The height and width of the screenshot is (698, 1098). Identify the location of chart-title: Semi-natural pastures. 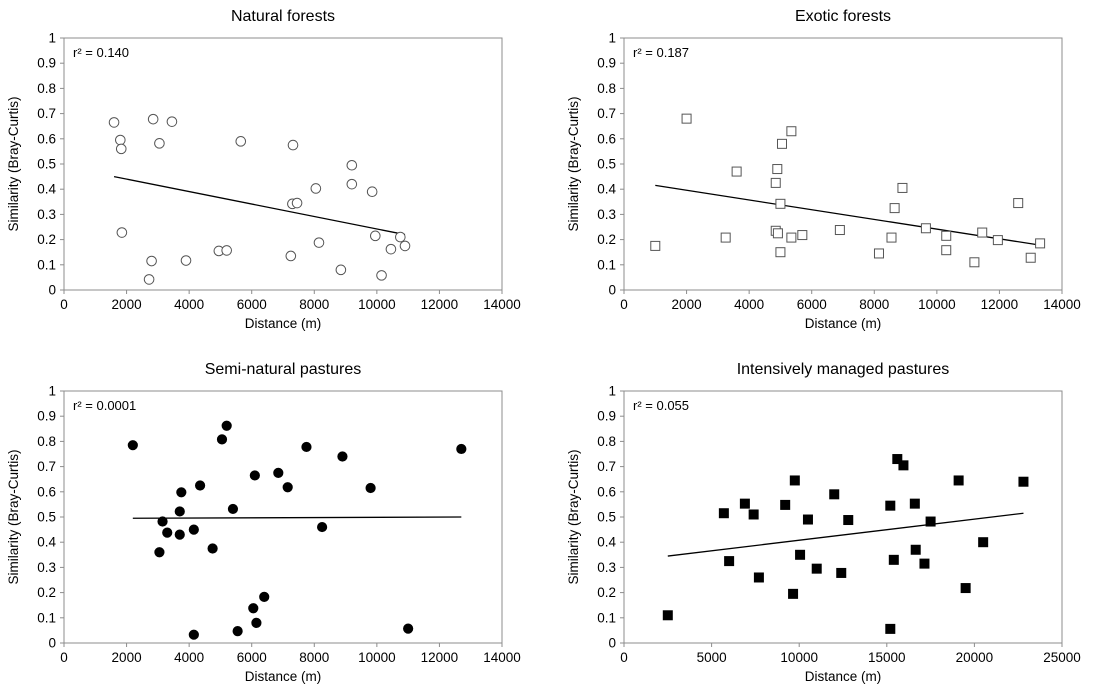
(283, 369).